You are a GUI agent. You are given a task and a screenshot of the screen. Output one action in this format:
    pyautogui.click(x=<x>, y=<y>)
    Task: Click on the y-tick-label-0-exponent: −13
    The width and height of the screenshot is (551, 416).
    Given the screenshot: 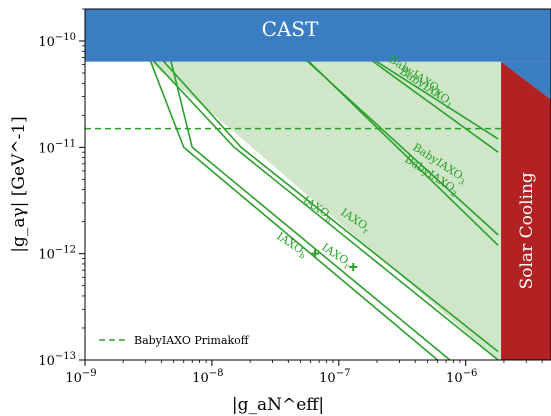 What is the action you would take?
    pyautogui.click(x=65, y=356)
    